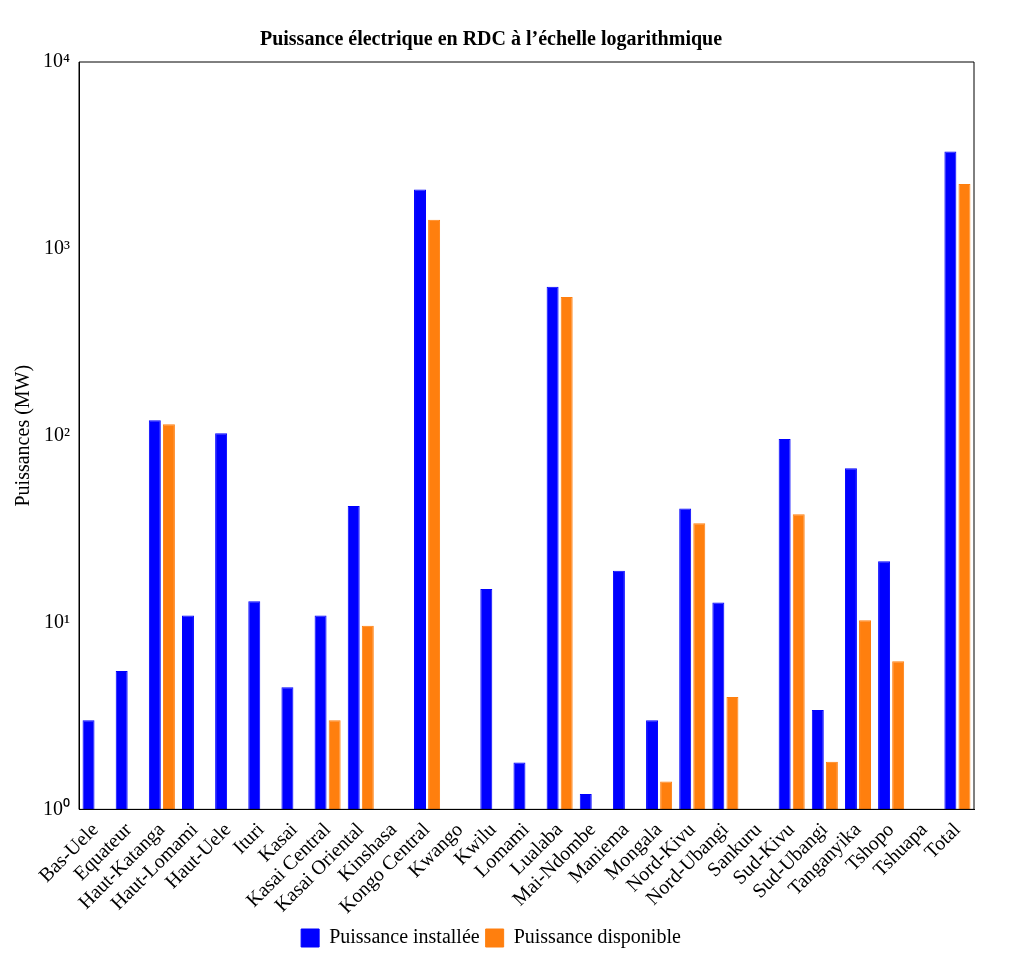 The width and height of the screenshot is (1012, 969). Describe the element at coordinates (57, 247) in the screenshot. I see `y-tick-label: 10³` at that location.